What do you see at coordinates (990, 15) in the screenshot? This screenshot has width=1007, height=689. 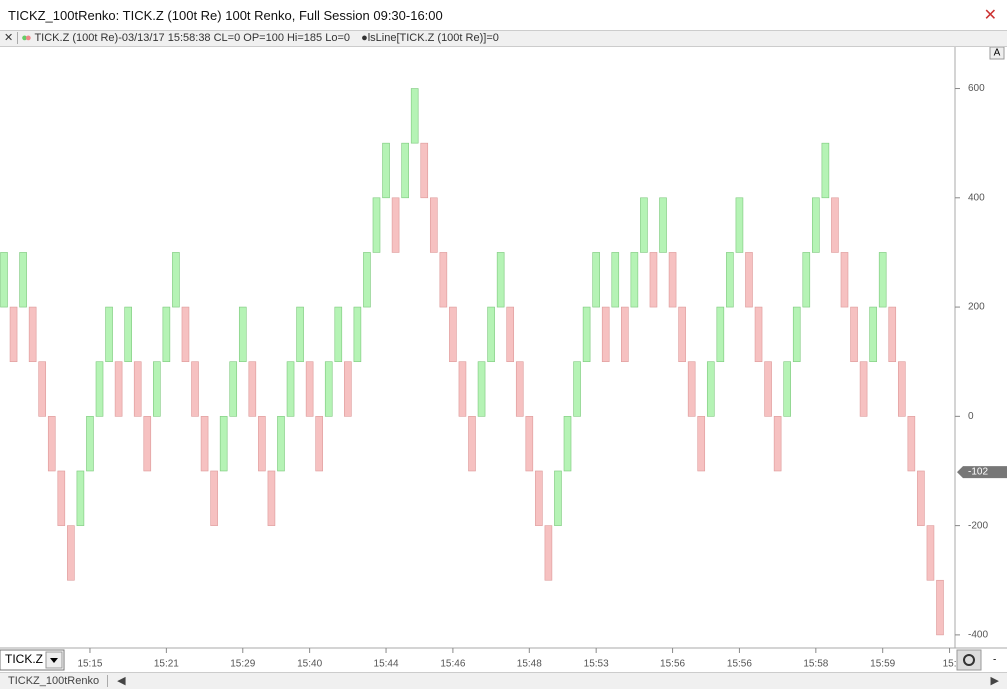 I see `close-button: ✕` at bounding box center [990, 15].